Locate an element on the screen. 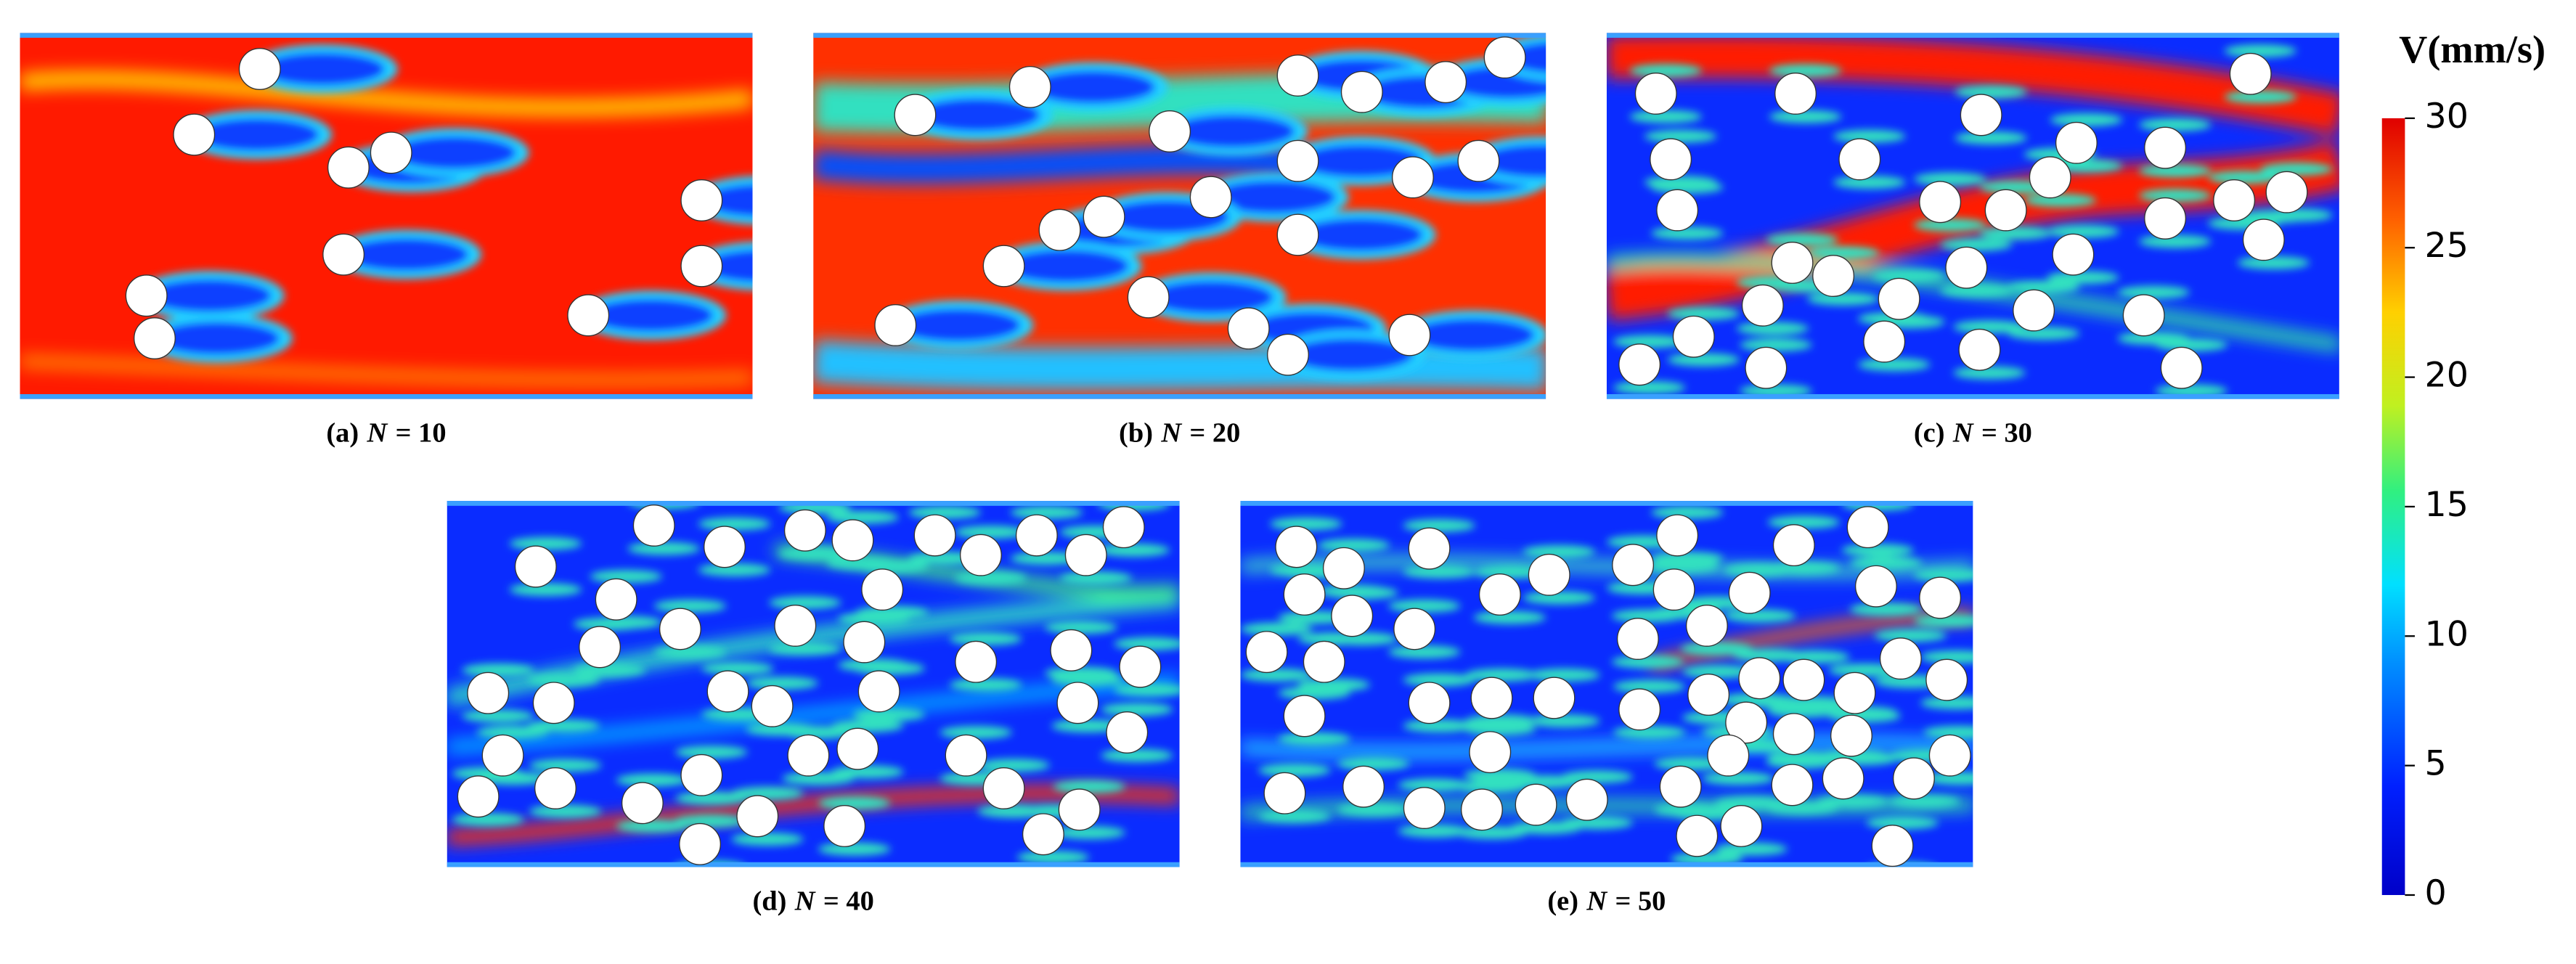 This screenshot has width=2576, height=964. streaks is located at coordinates (386, 229).